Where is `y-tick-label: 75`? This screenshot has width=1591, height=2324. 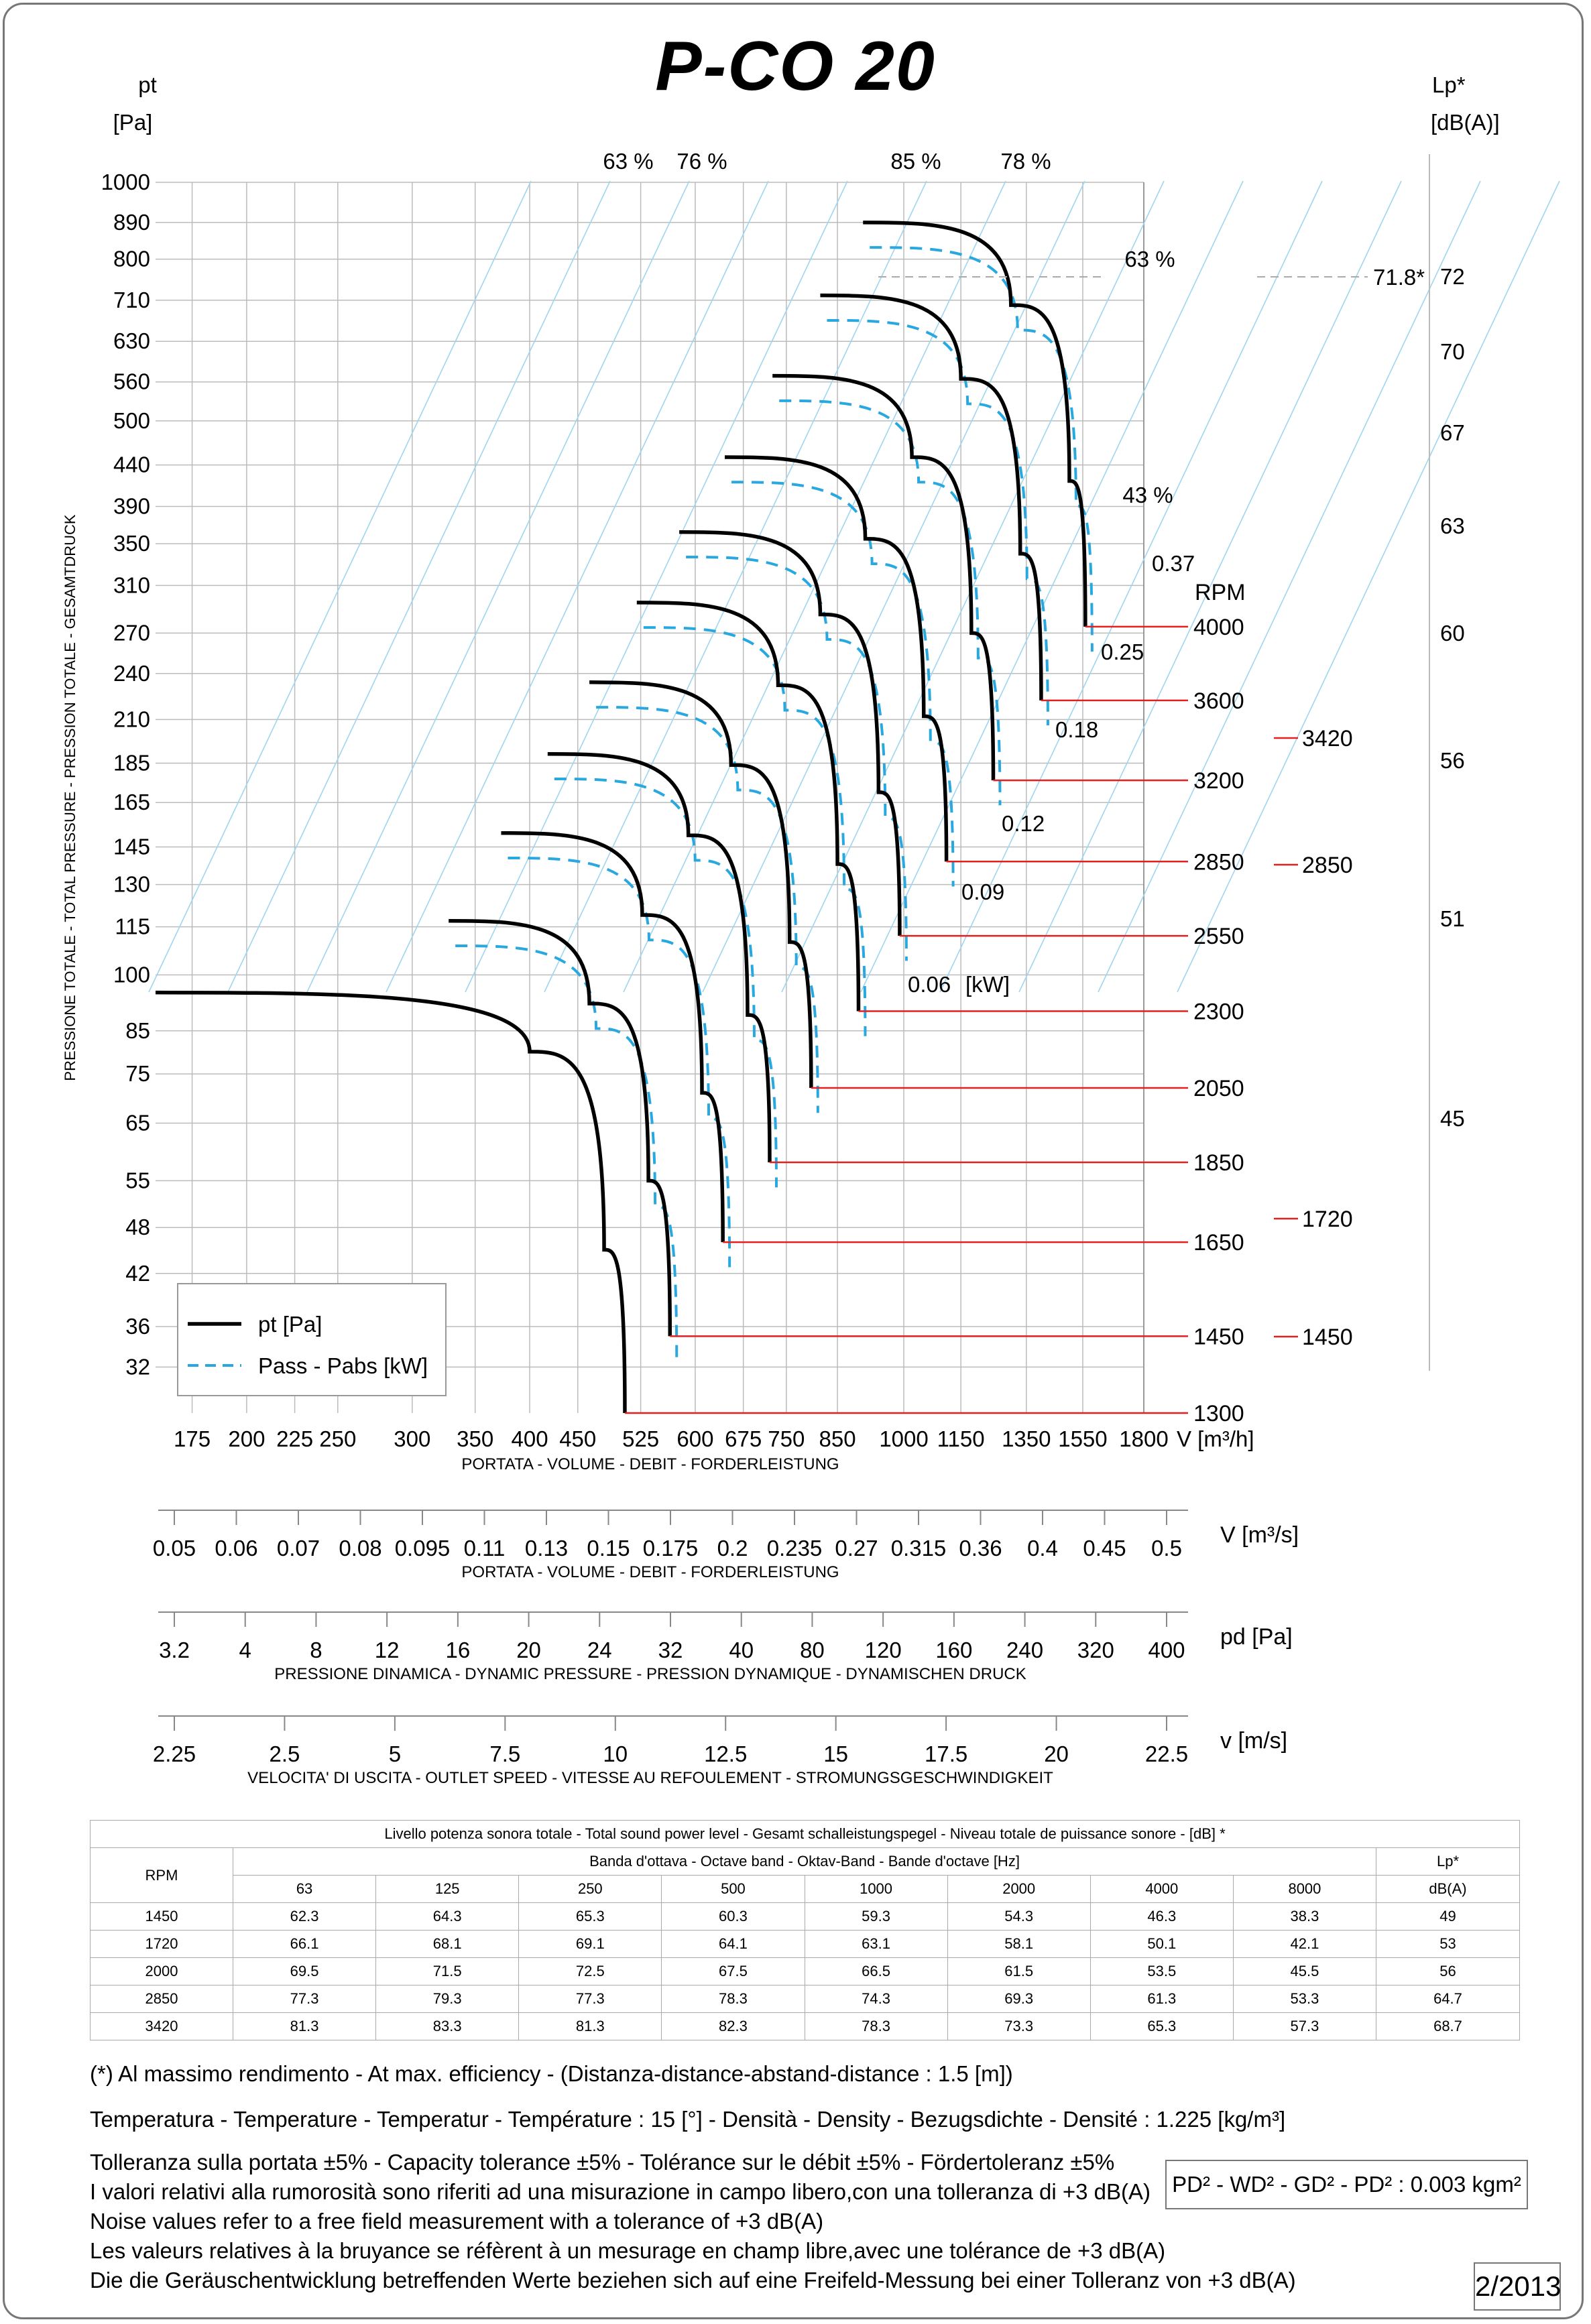
y-tick-label: 75 is located at coordinates (137, 1073).